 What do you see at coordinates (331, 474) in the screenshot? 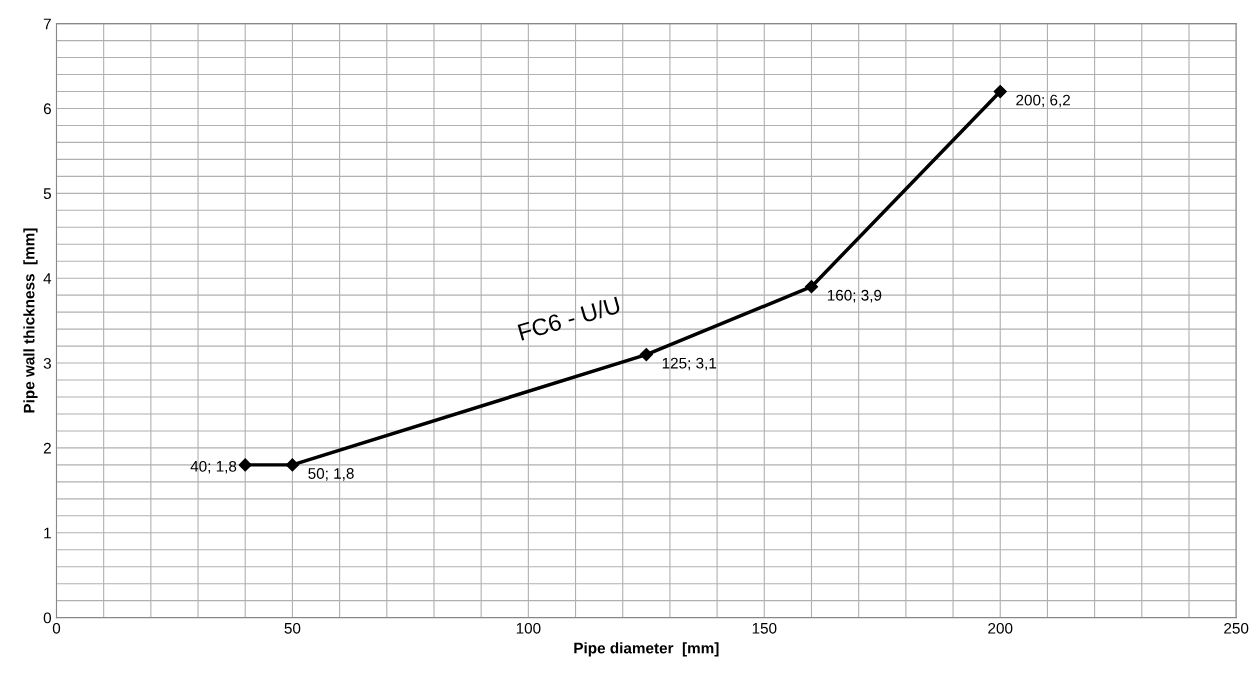
I see `data-label: 50; 1,8` at bounding box center [331, 474].